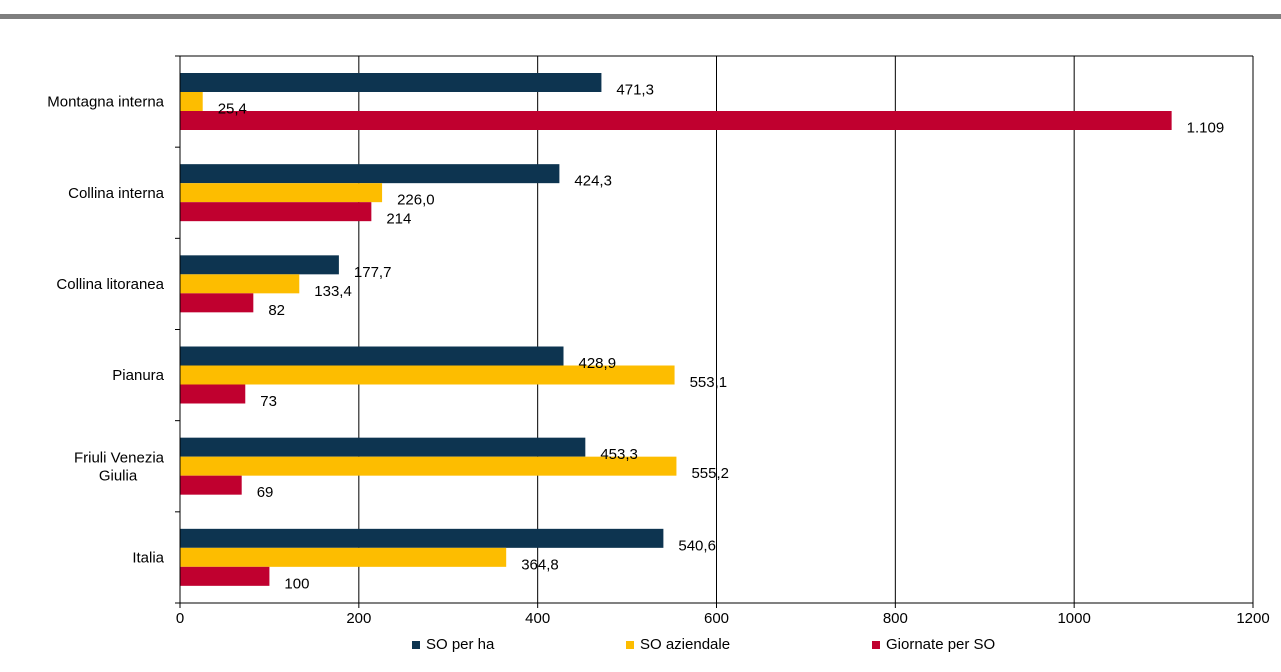  What do you see at coordinates (138, 375) in the screenshot?
I see `category-label: Pianura` at bounding box center [138, 375].